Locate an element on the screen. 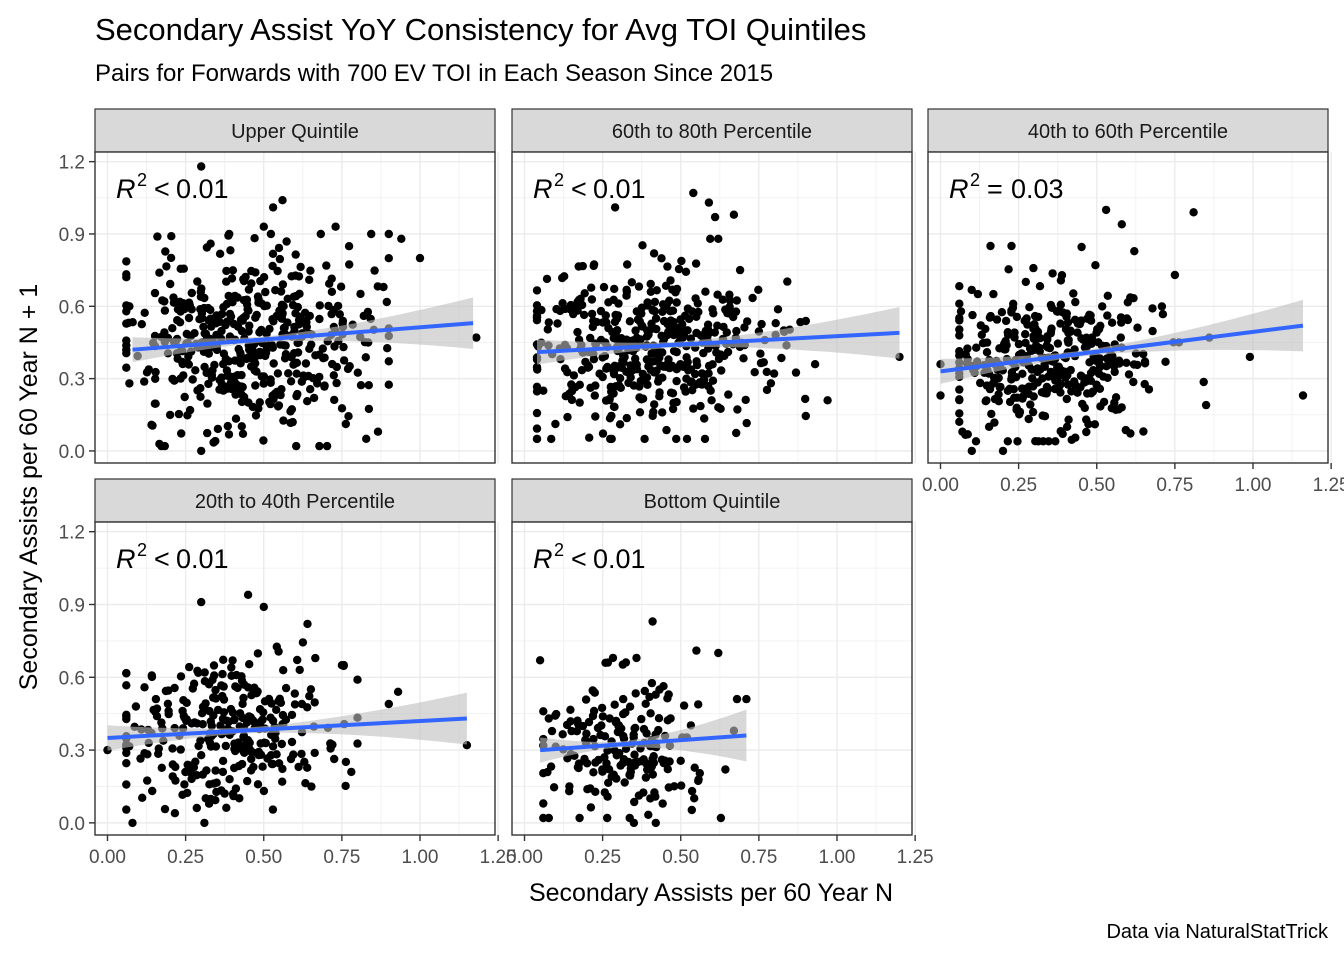  r-squared-label: R is located at coordinates (126, 189).